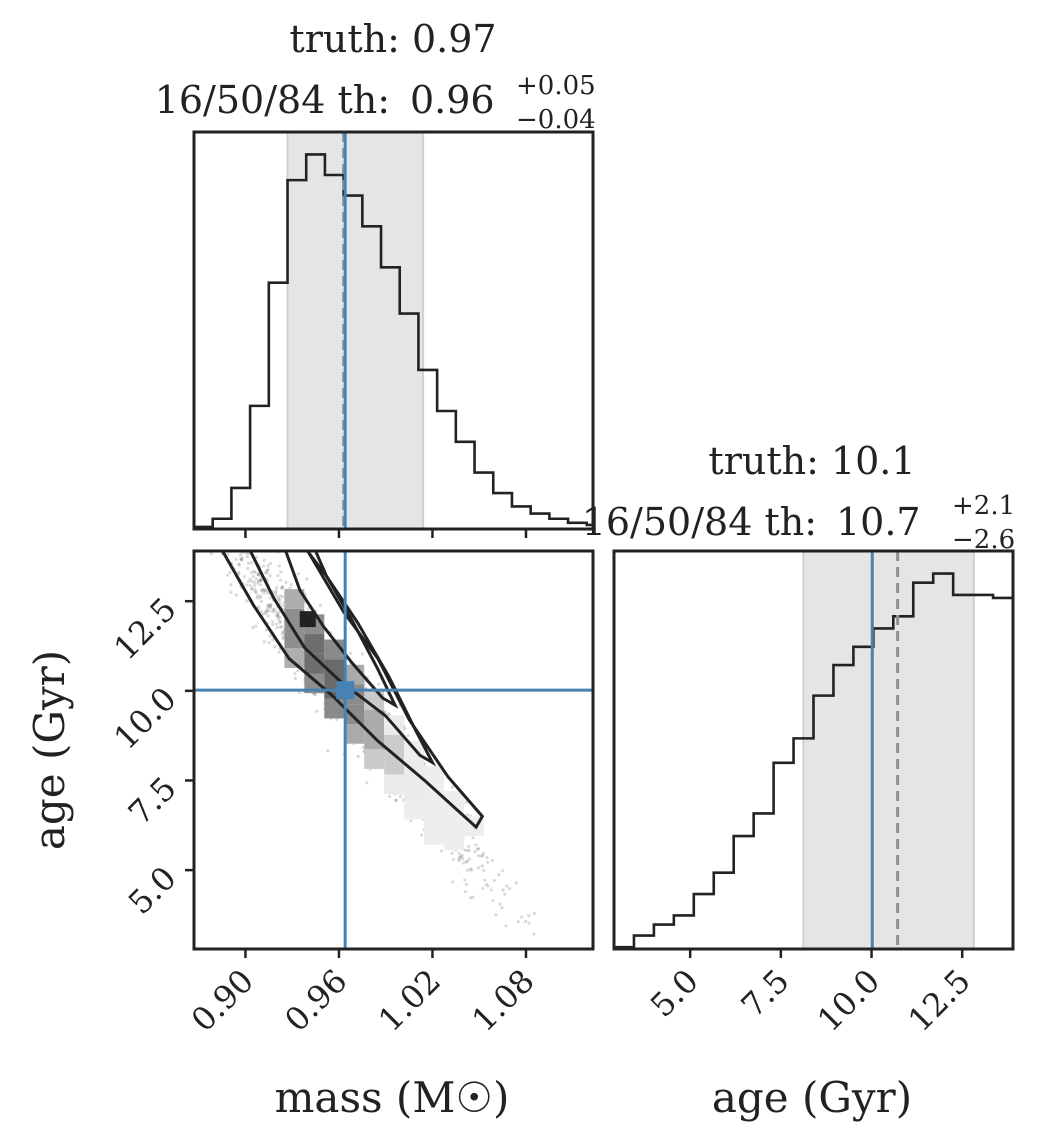 The width and height of the screenshot is (1042, 1144). Describe the element at coordinates (812, 1097) in the screenshot. I see `x-axis-label-age: age (Gyr)` at that location.